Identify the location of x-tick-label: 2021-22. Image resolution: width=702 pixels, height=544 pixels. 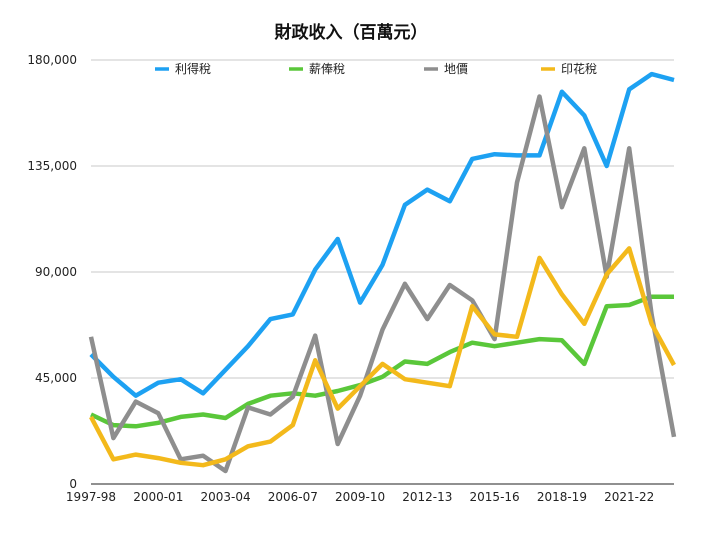
(629, 497).